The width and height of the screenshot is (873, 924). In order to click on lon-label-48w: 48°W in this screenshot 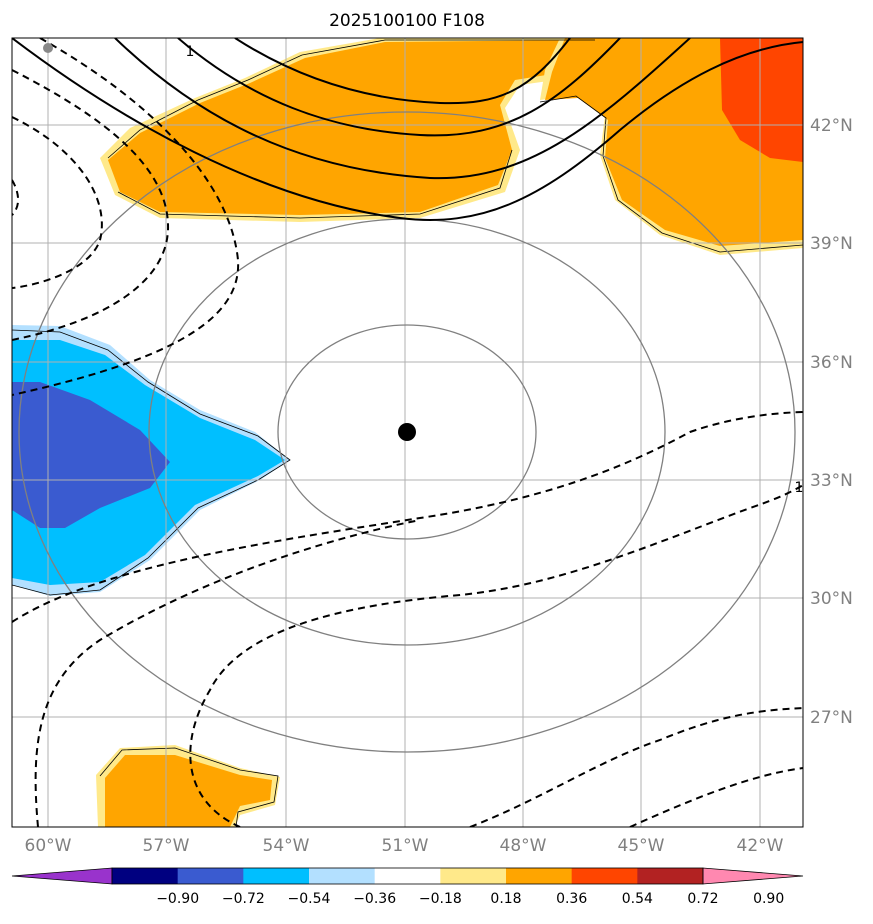, I will do `click(523, 846)`.